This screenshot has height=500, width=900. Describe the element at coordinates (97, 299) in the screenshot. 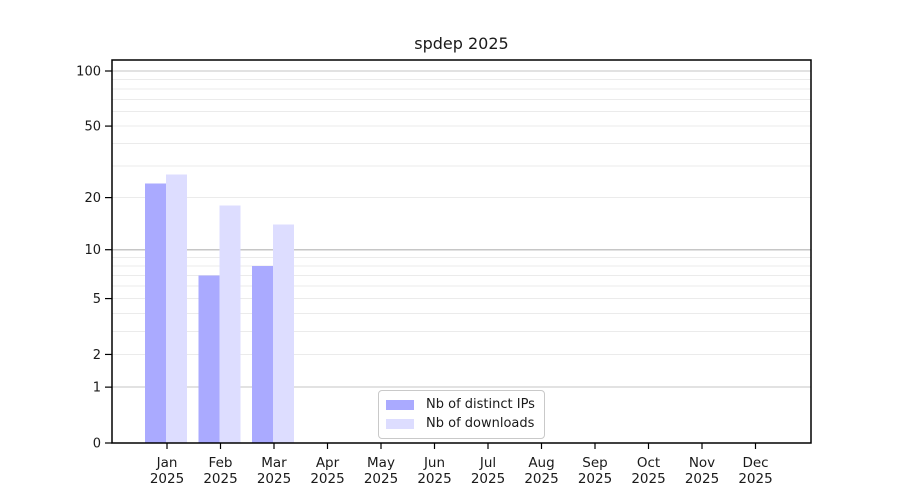

I see `y-tick-label: 5` at that location.